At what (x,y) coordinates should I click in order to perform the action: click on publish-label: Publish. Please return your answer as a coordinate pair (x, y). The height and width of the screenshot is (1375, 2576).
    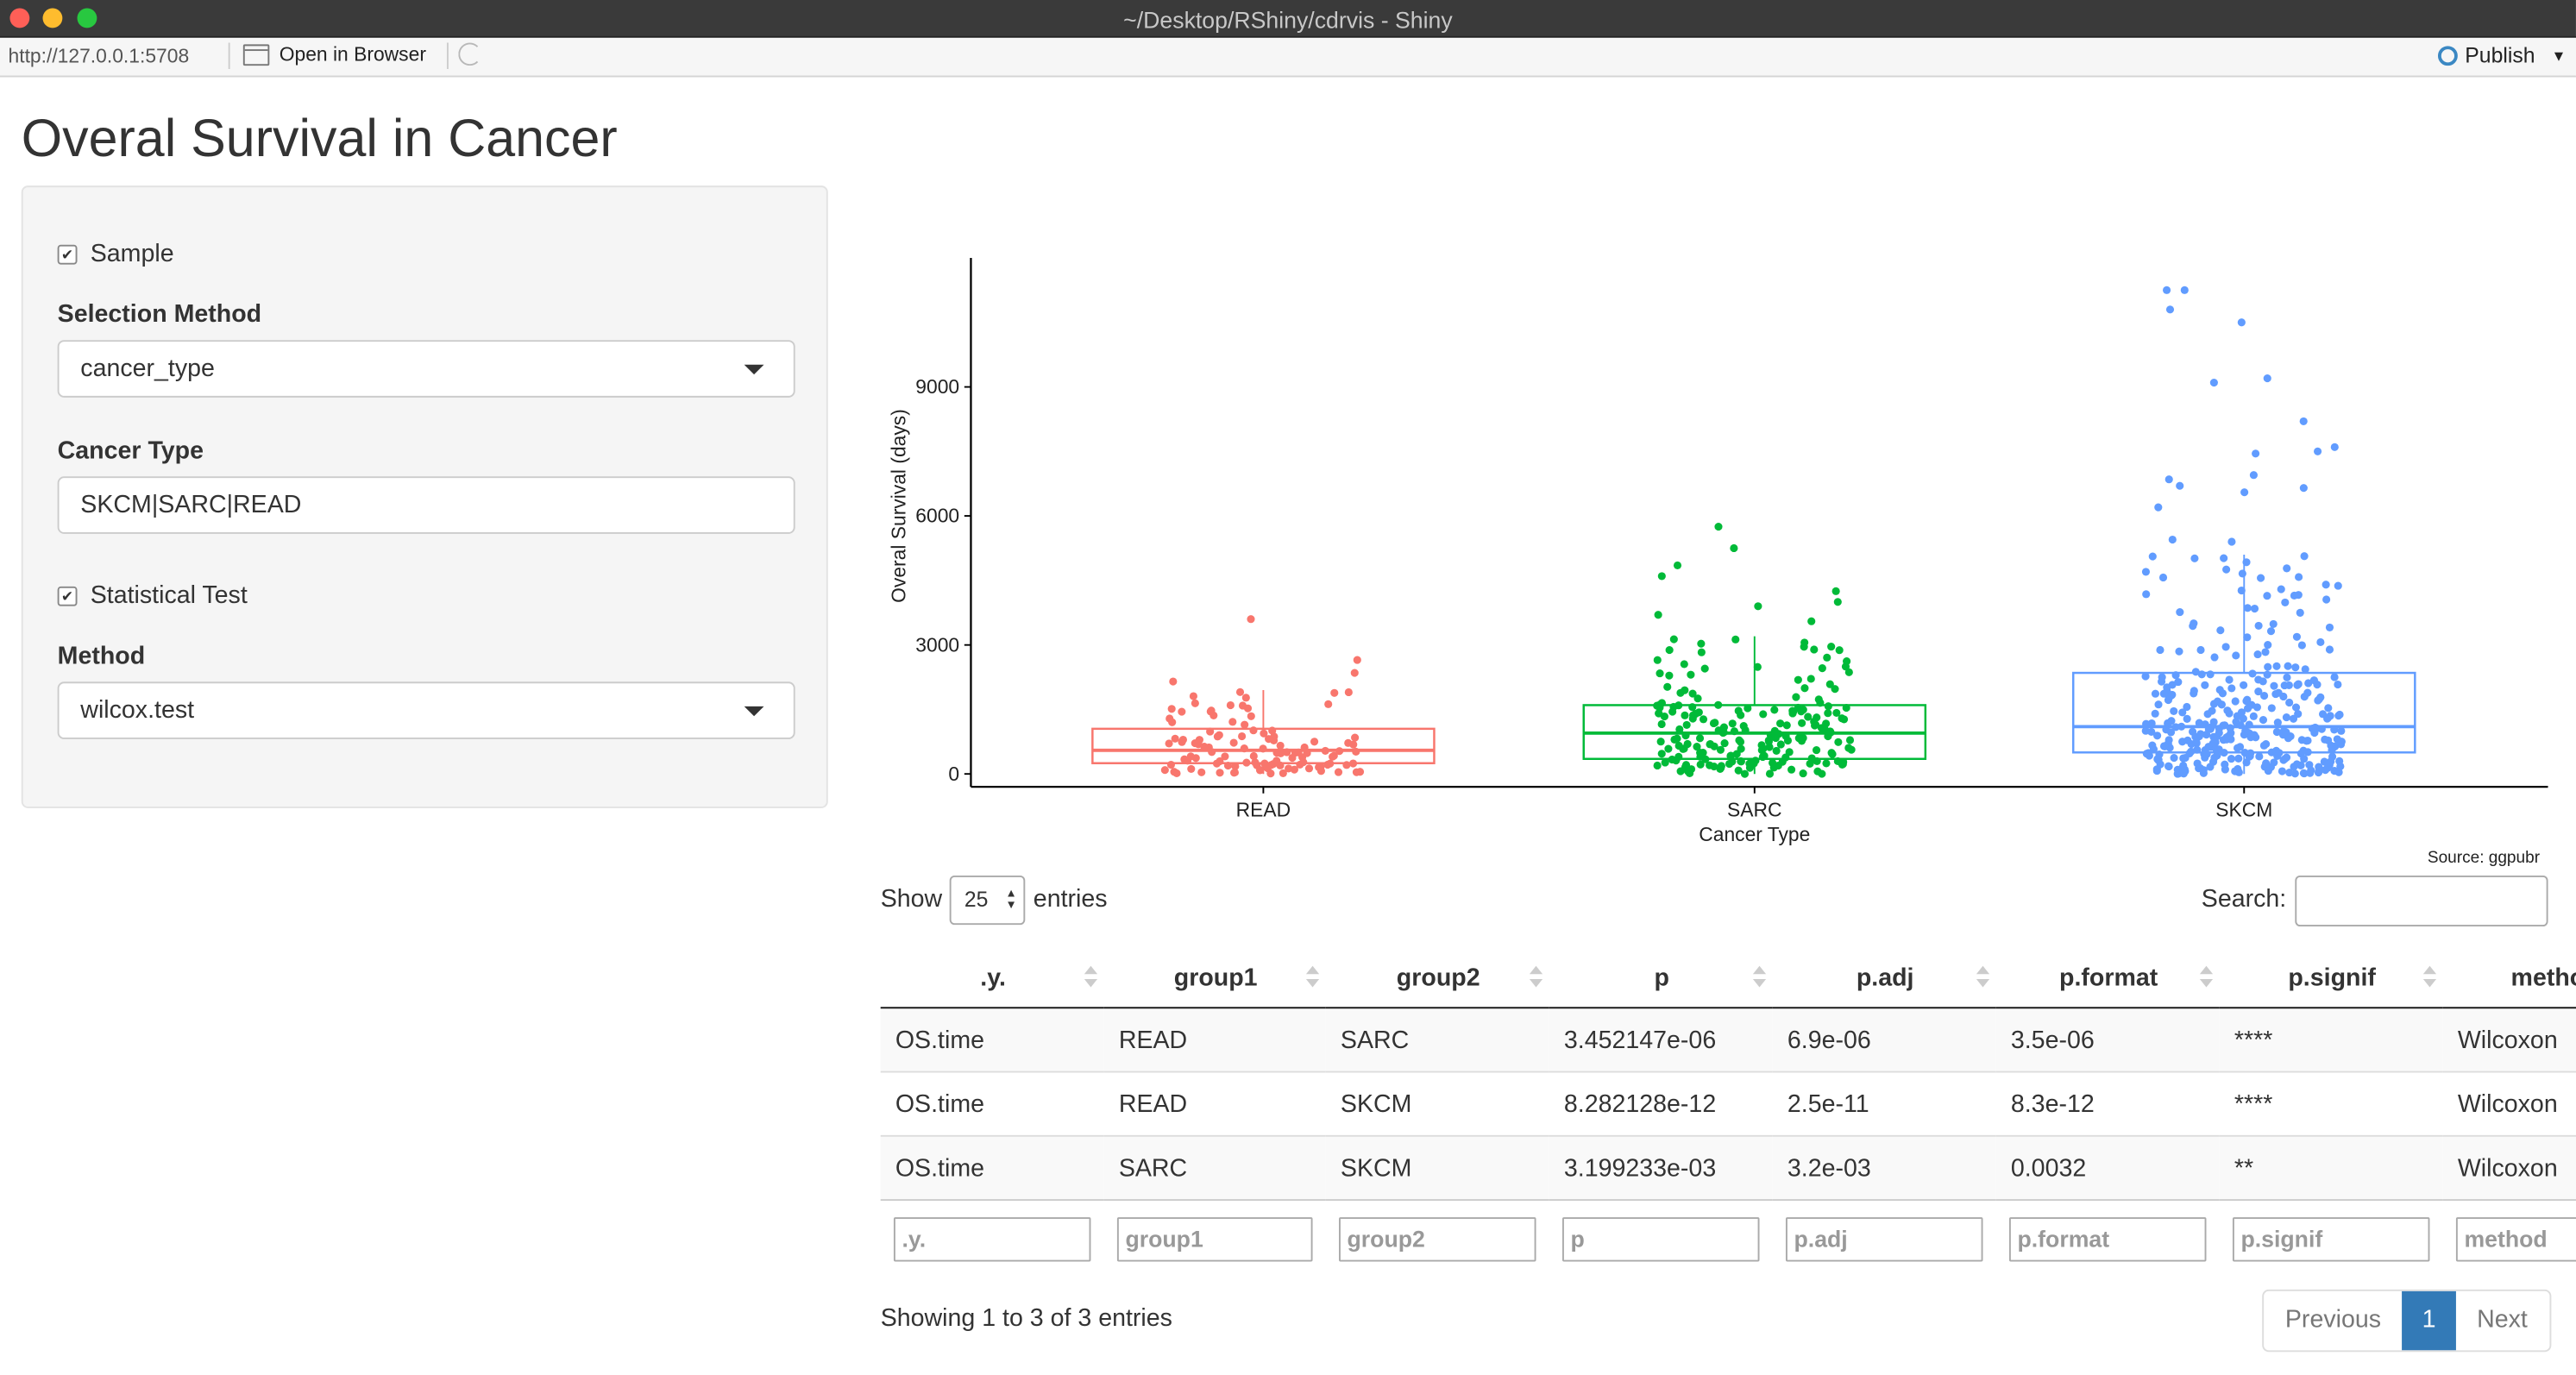
    Looking at the image, I should click on (2500, 55).